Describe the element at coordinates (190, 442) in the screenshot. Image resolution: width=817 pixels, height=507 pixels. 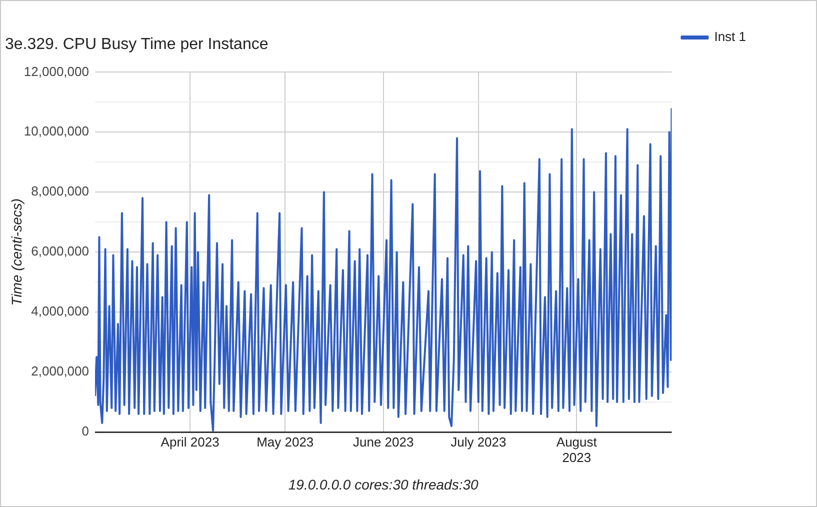
I see `x-tick-label: April 2023` at that location.